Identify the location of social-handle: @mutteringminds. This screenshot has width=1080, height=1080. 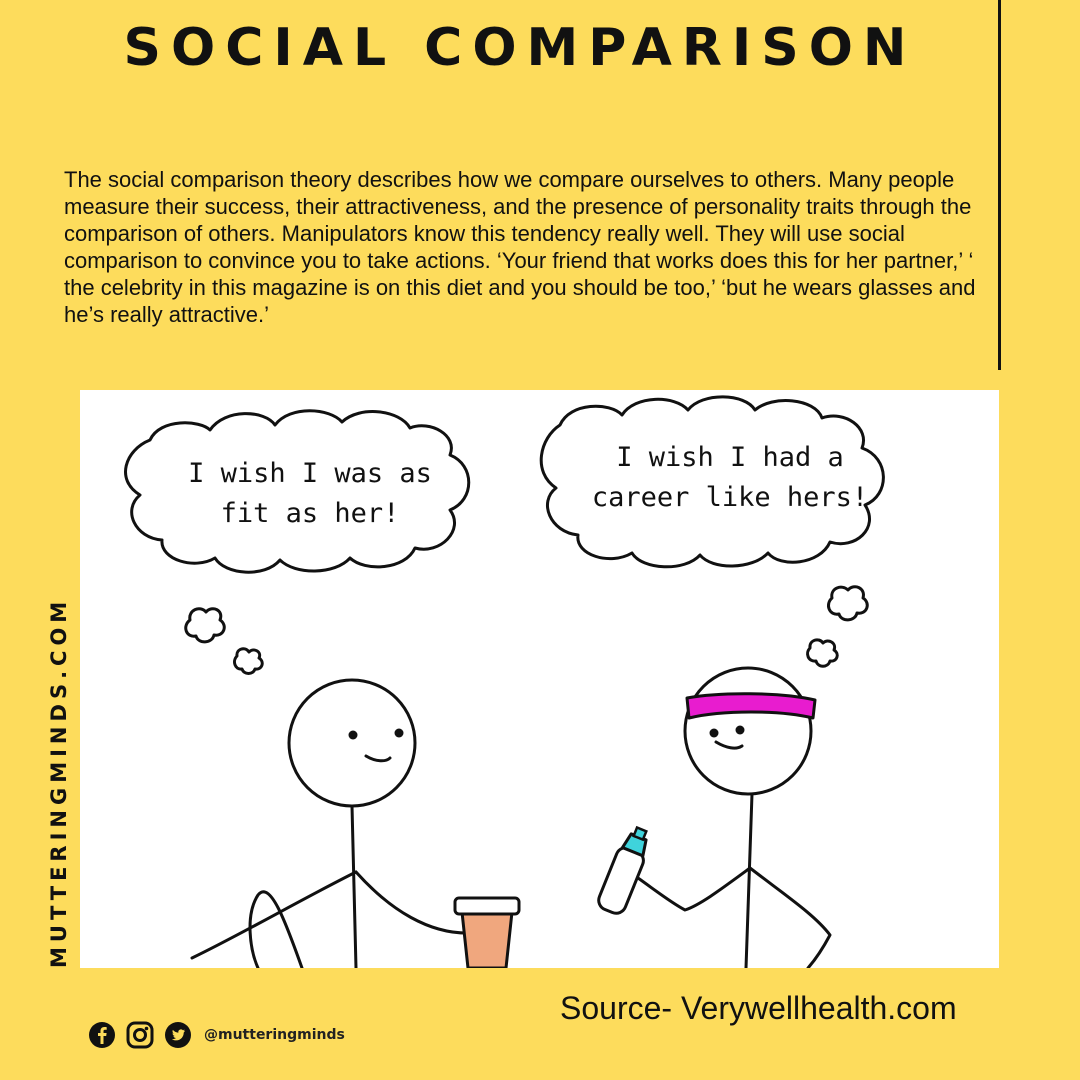
(274, 1035).